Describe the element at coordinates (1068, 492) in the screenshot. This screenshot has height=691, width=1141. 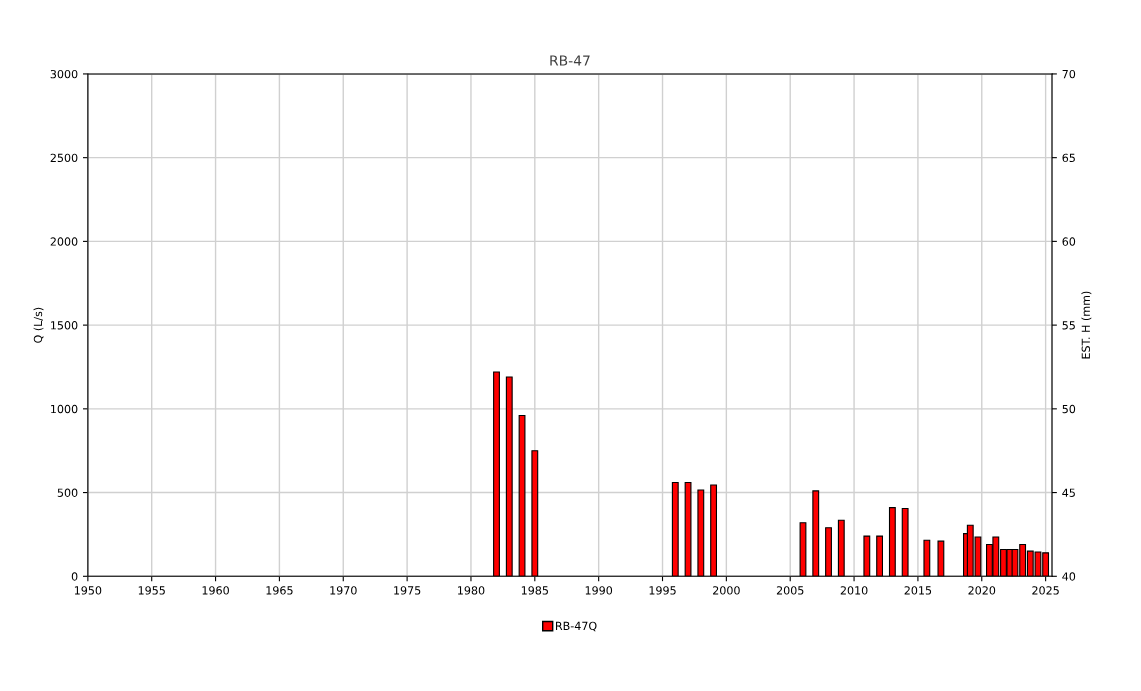
I see `y2-tick-label: 45` at that location.